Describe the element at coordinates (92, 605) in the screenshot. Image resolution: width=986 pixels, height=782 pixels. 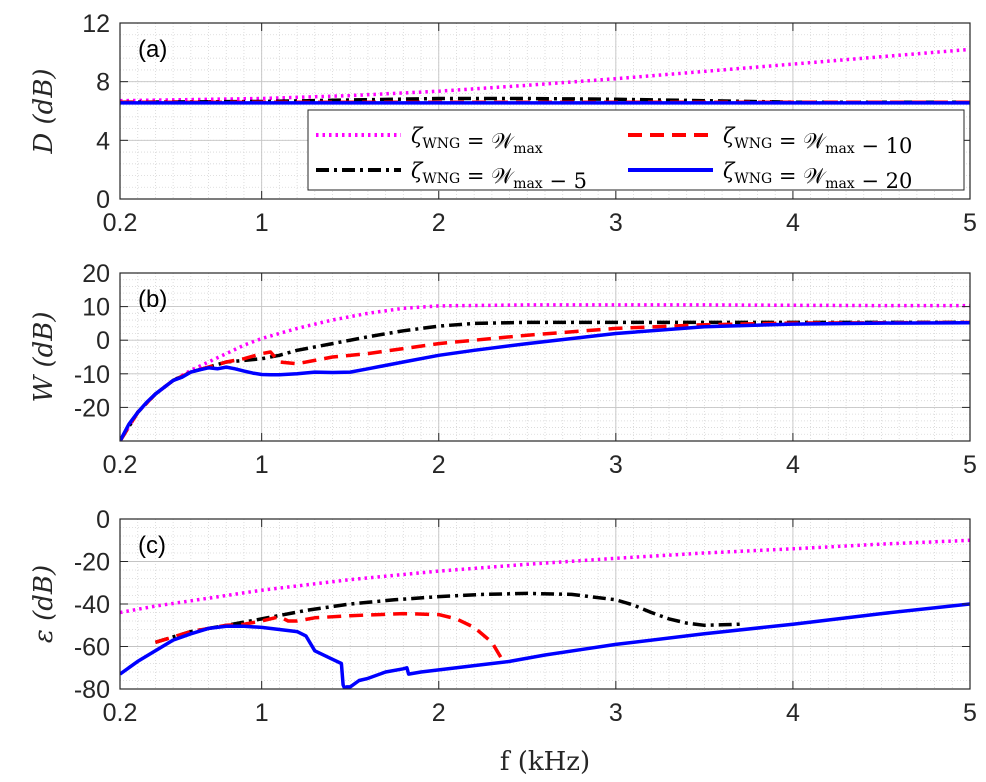
I see `y-tick-label: -40` at that location.